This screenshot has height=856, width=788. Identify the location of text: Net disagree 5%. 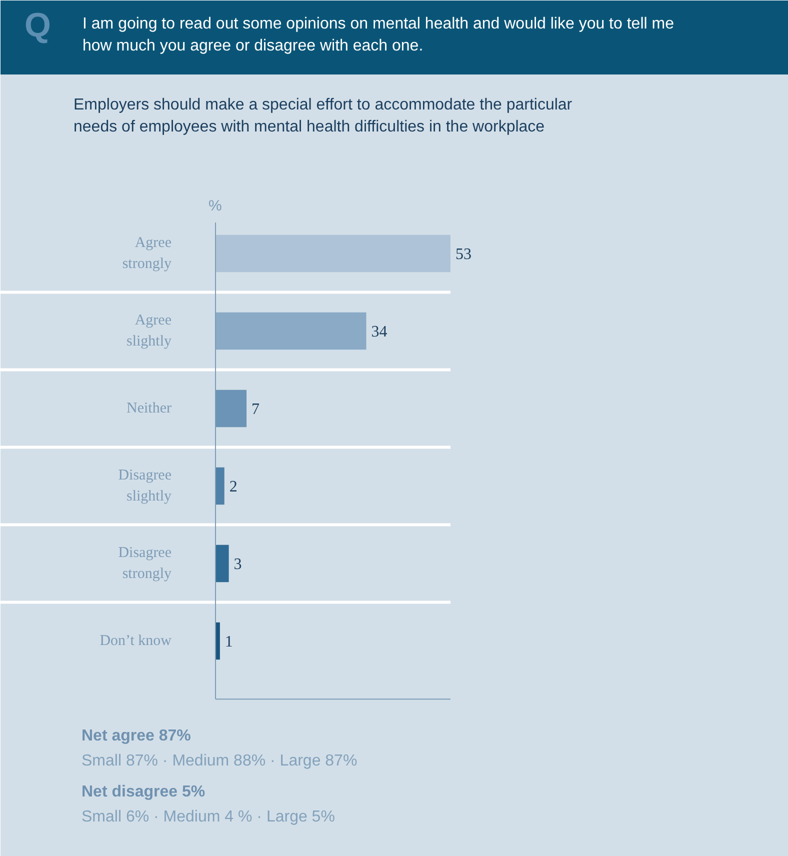
(144, 792).